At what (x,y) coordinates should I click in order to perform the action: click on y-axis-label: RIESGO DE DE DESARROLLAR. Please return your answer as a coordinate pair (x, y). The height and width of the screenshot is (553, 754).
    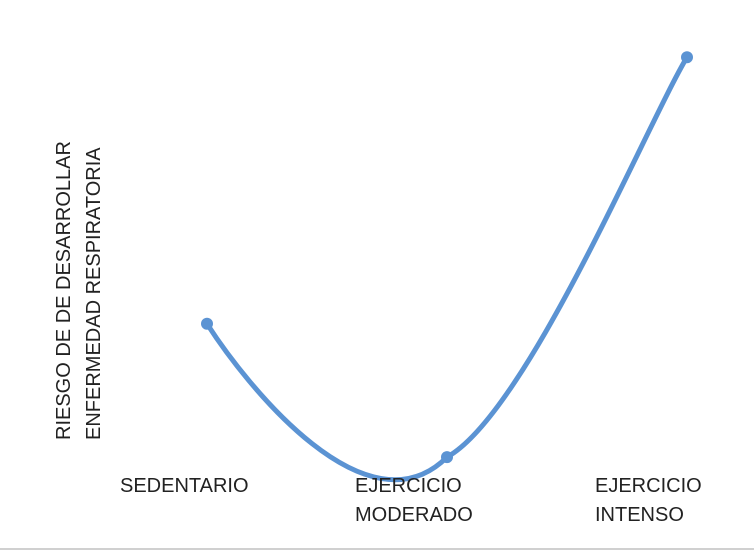
    Looking at the image, I should click on (64, 290).